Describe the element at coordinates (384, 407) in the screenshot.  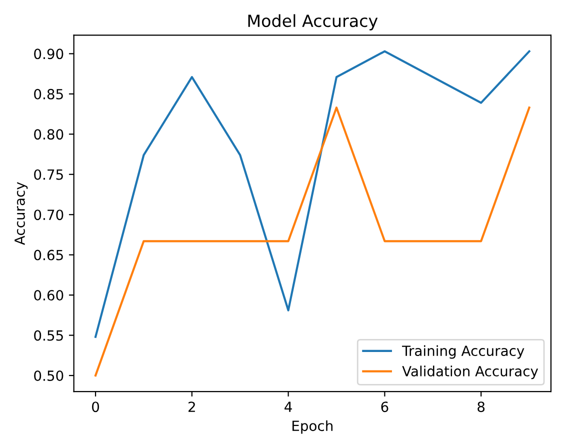
I see `x-tick-label: 6` at that location.